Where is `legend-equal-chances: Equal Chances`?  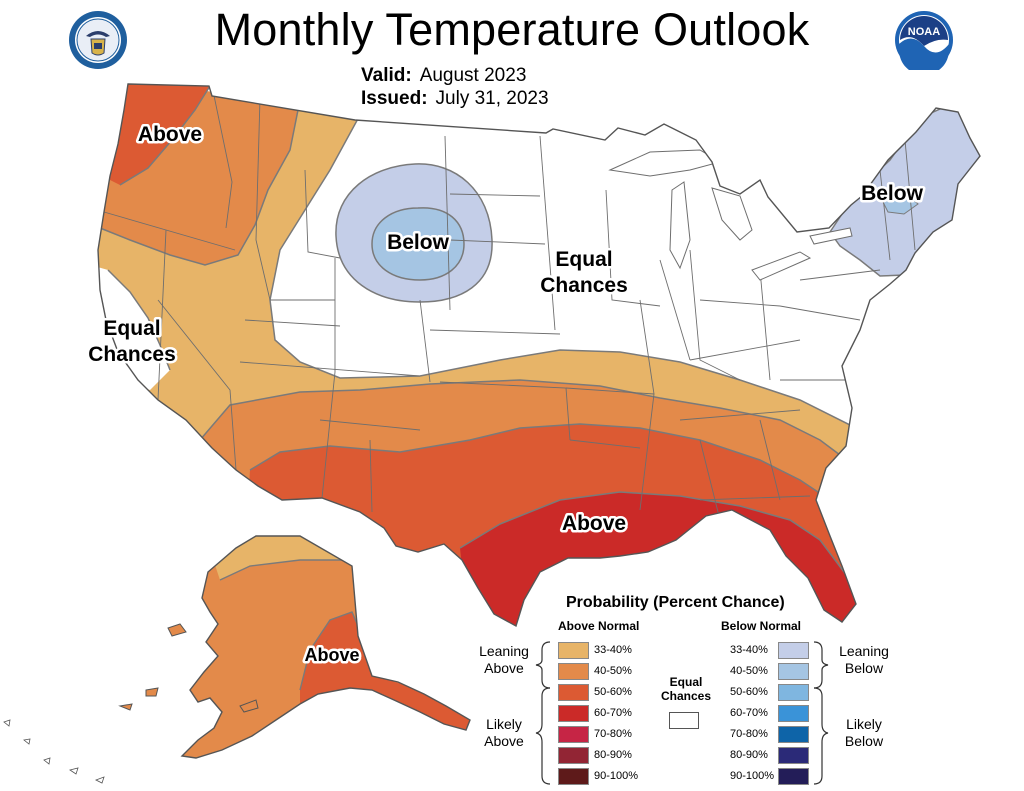
legend-equal-chances: Equal Chances is located at coordinates (686, 689).